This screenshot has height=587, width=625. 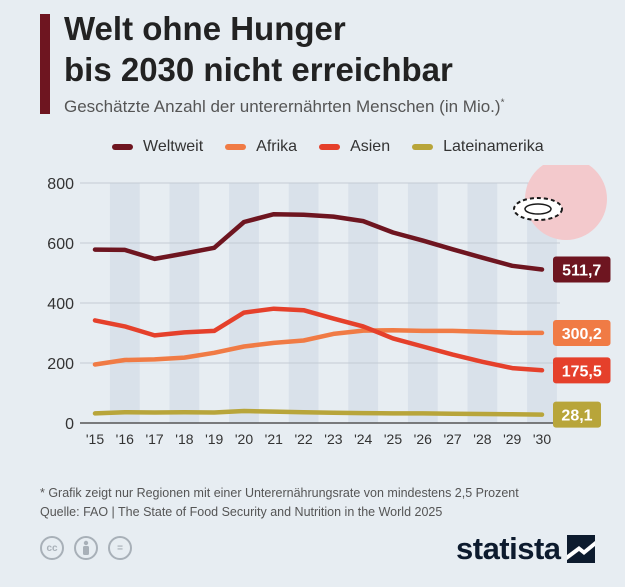 What do you see at coordinates (244, 439) in the screenshot?
I see `x-tick-label: '20` at bounding box center [244, 439].